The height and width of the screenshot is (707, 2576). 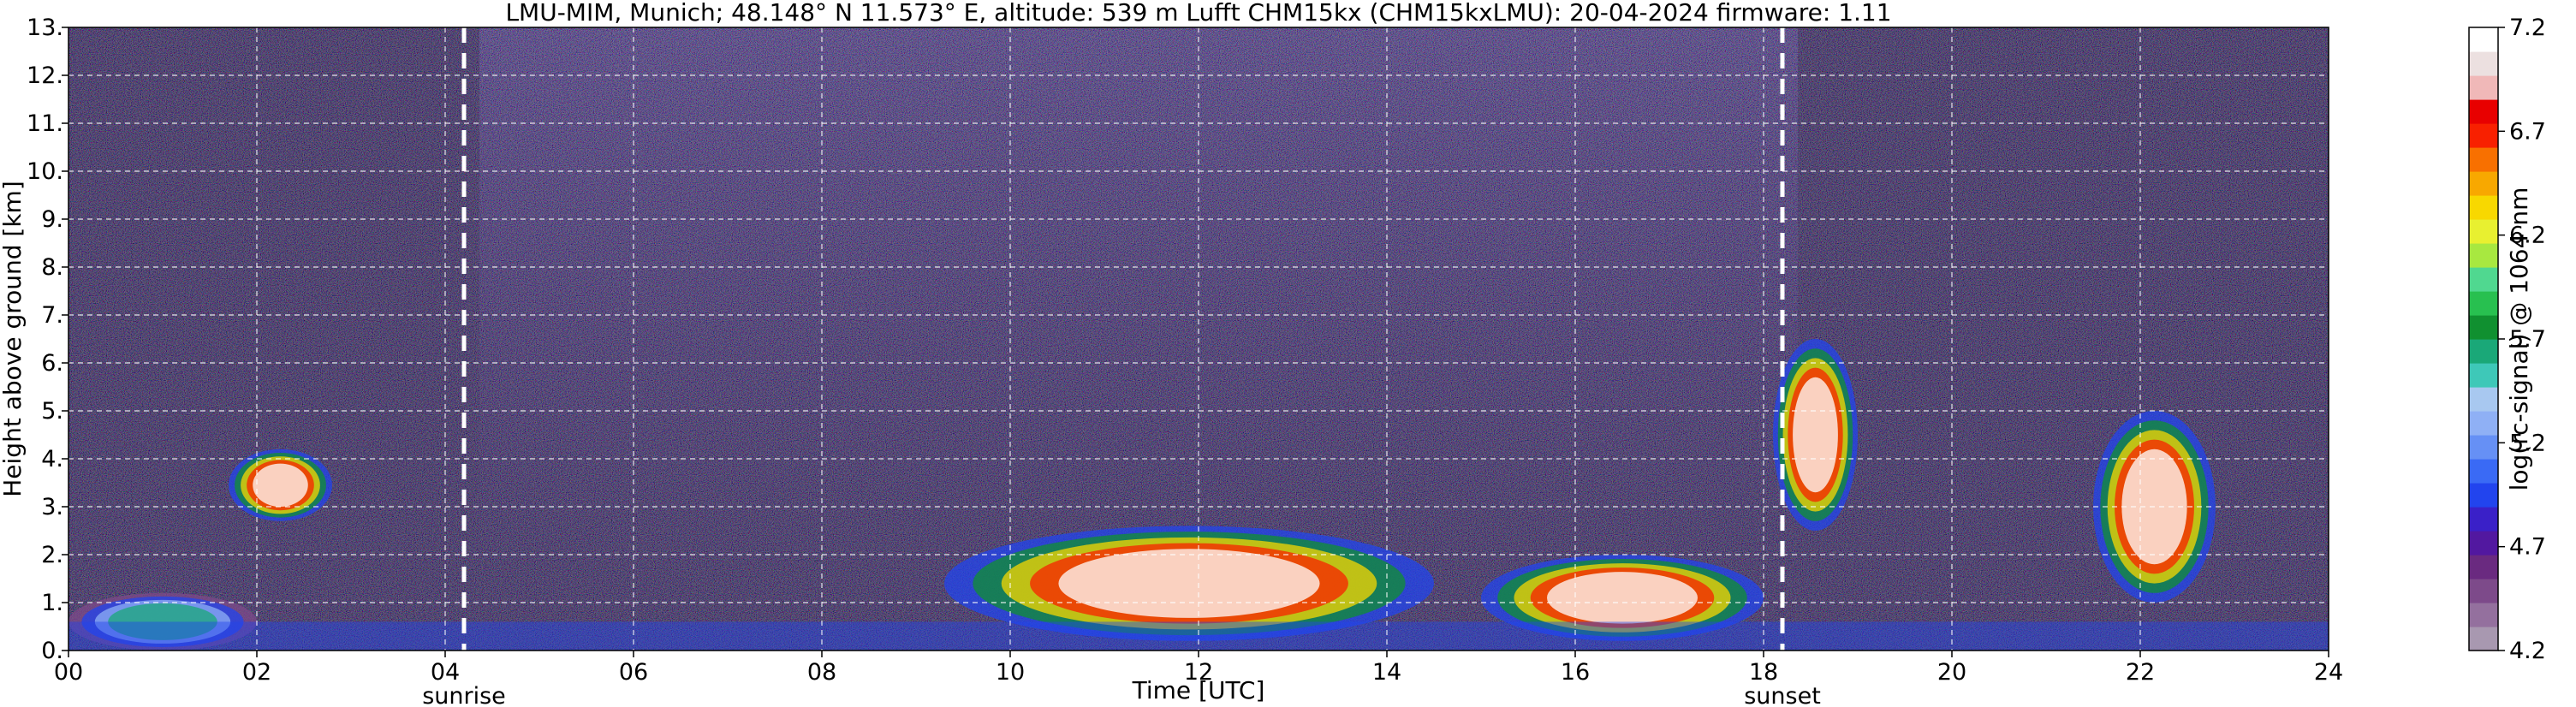 I want to click on event-label-sunset: sunset, so click(x=1782, y=695).